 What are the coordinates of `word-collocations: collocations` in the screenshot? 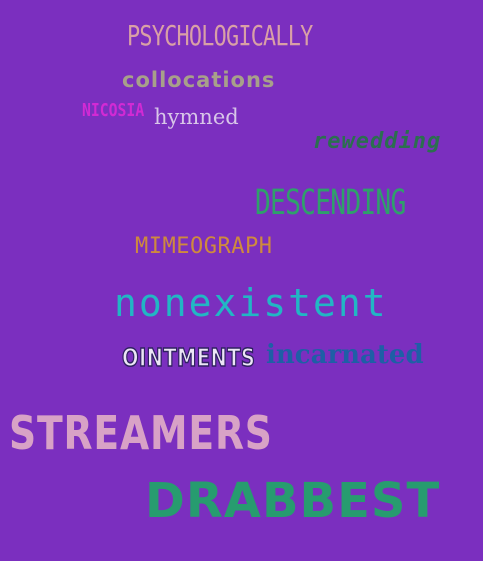 It's located at (199, 80).